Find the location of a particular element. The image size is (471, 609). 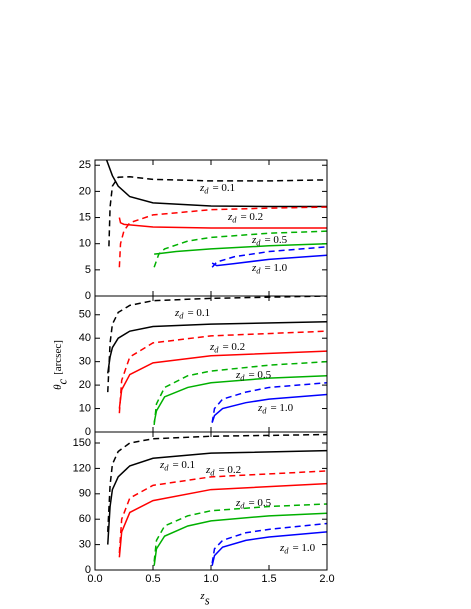

y-tick-label: 90 is located at coordinates (85, 494).